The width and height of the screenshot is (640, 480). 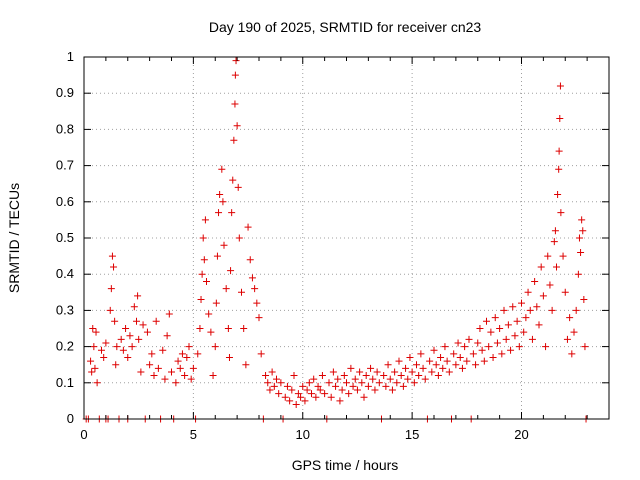 What do you see at coordinates (65, 128) in the screenshot?
I see `y-tick-label: 0.8` at bounding box center [65, 128].